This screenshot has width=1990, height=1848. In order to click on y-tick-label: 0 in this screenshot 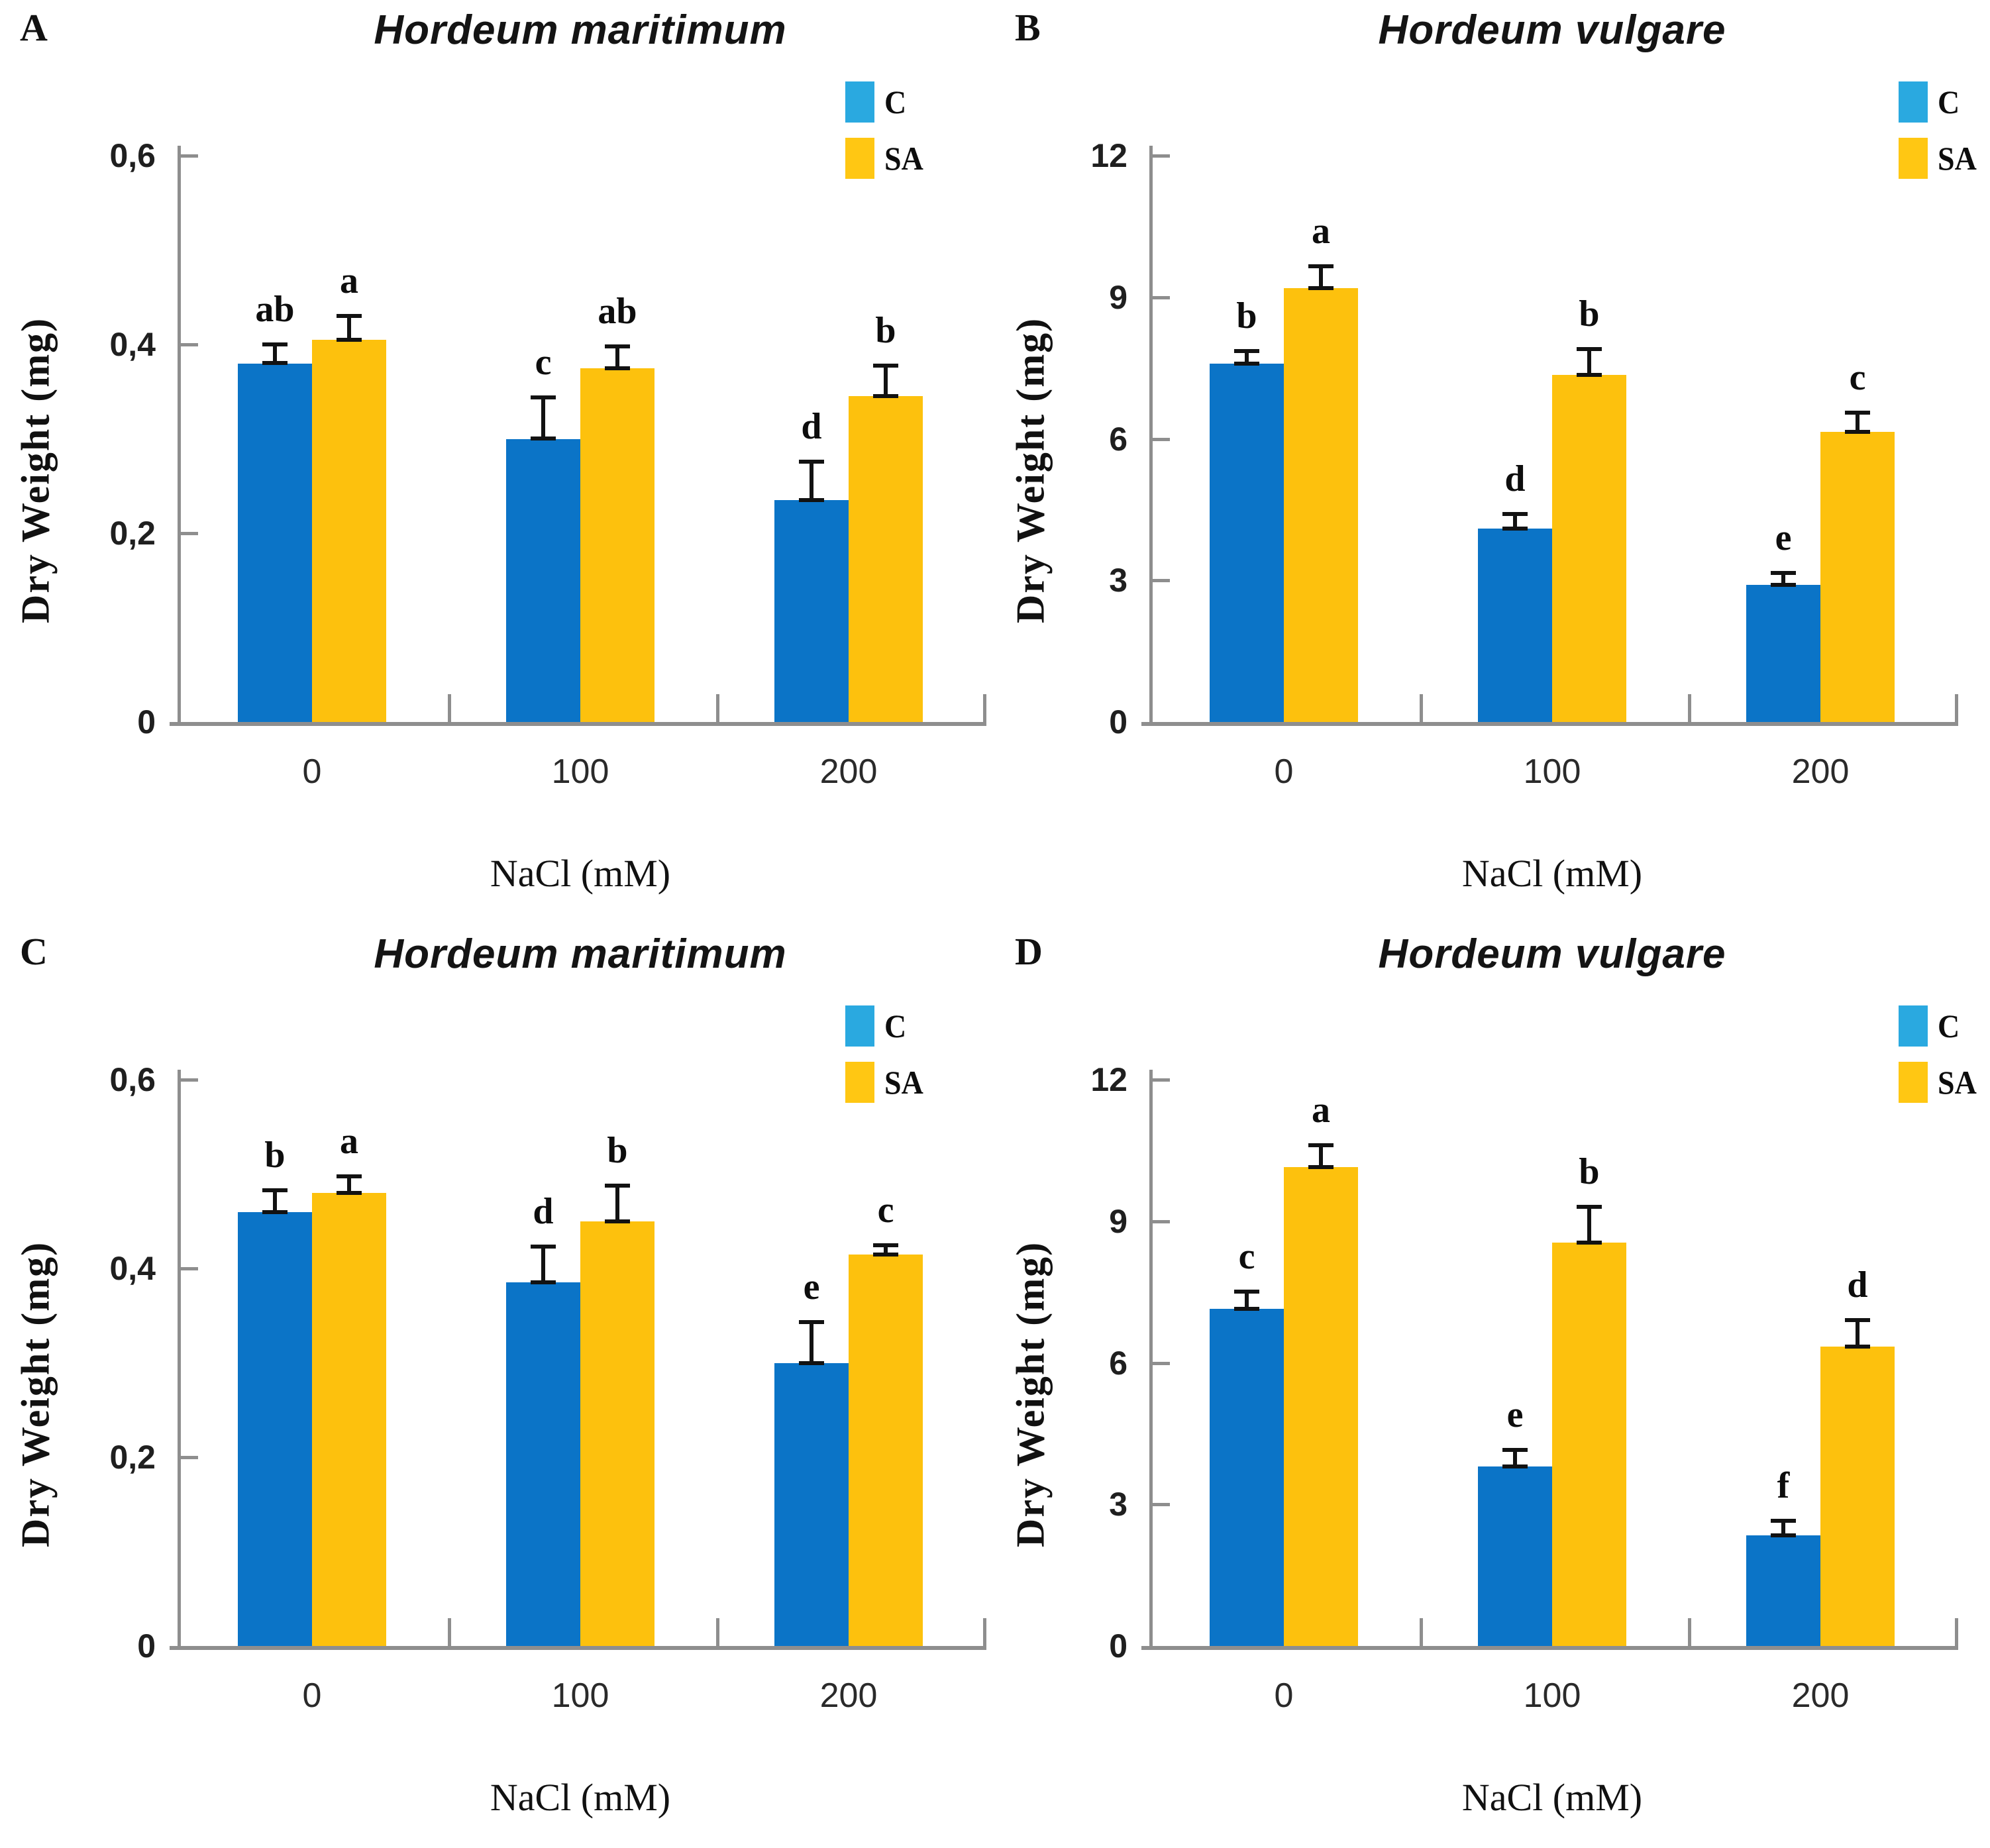, I will do `click(146, 722)`.